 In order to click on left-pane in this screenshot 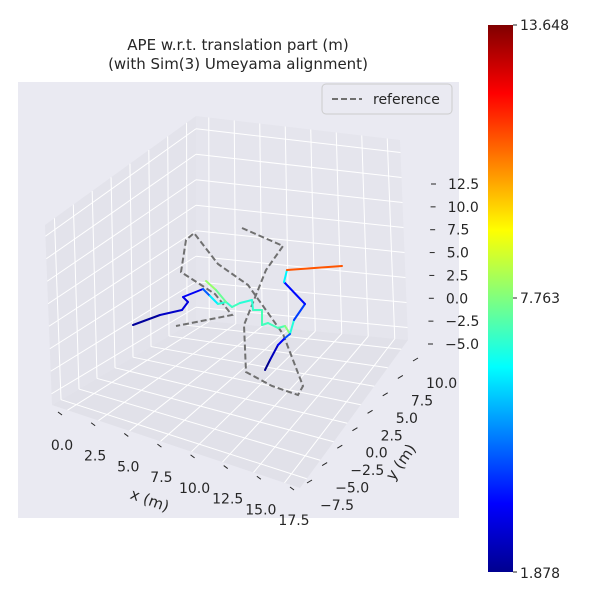, I will do `click(120, 260)`.